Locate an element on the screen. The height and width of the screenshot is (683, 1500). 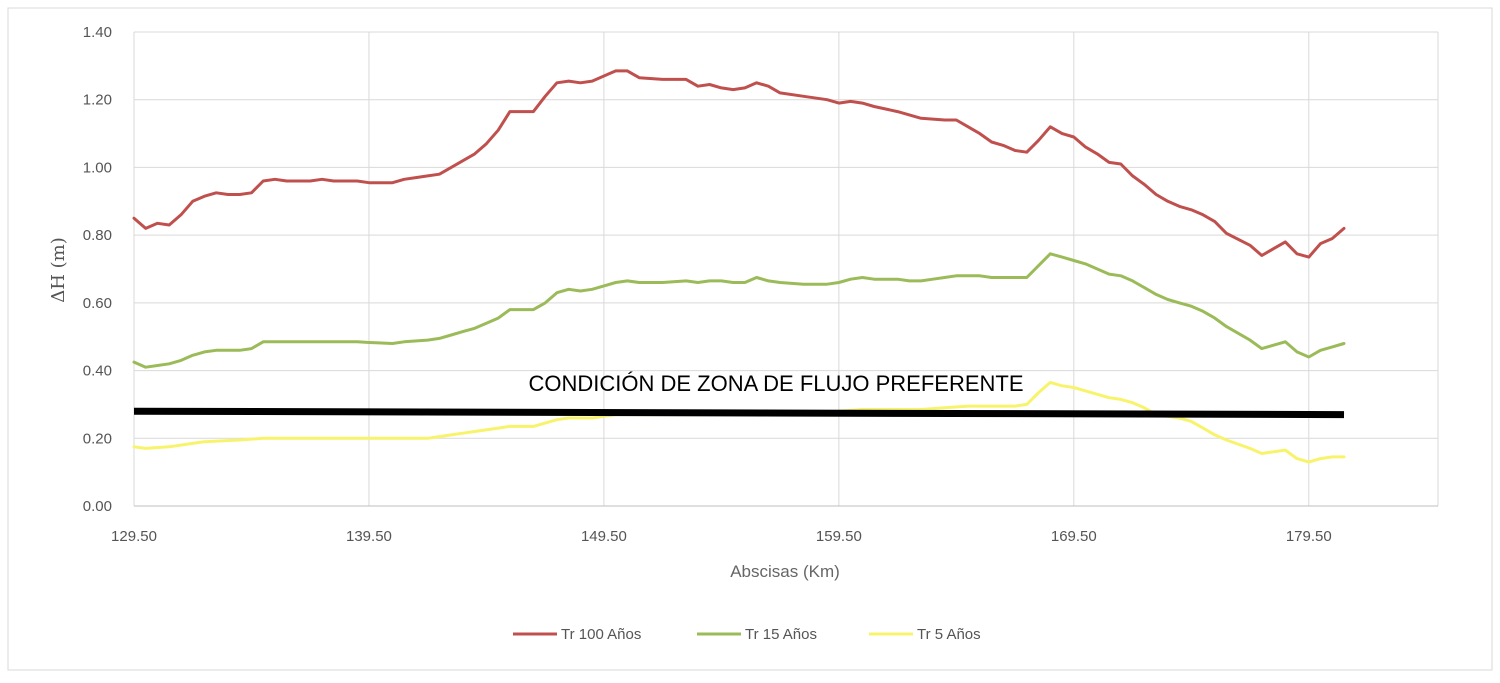
x-tick-label: 169.50 is located at coordinates (1074, 536).